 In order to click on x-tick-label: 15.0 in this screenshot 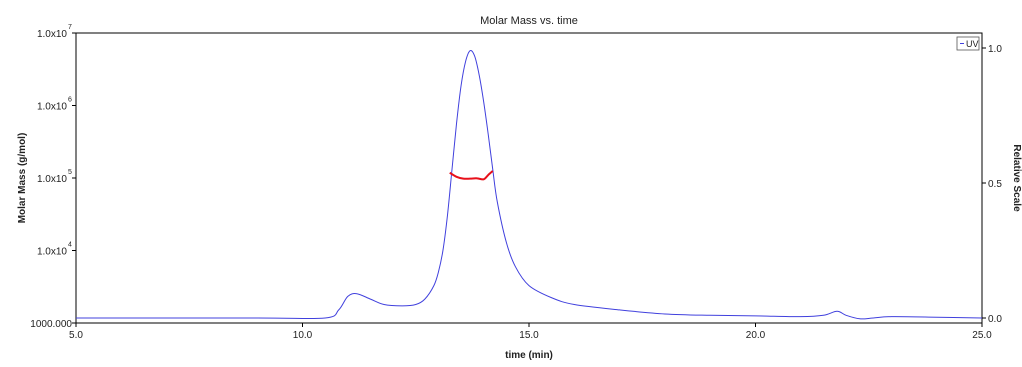, I will do `click(529, 335)`.